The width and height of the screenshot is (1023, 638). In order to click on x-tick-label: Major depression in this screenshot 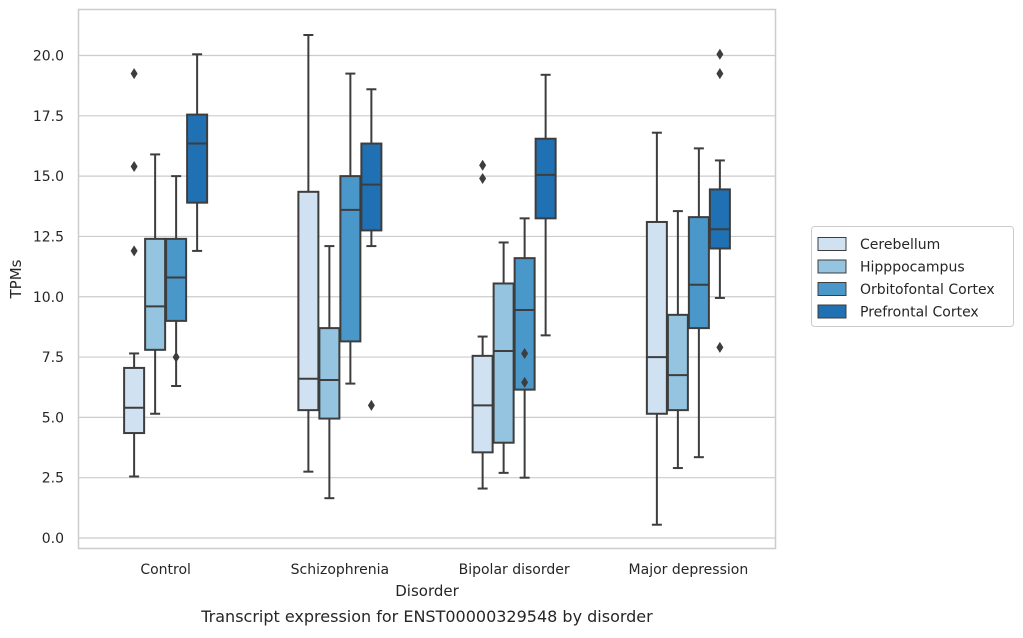, I will do `click(689, 570)`.